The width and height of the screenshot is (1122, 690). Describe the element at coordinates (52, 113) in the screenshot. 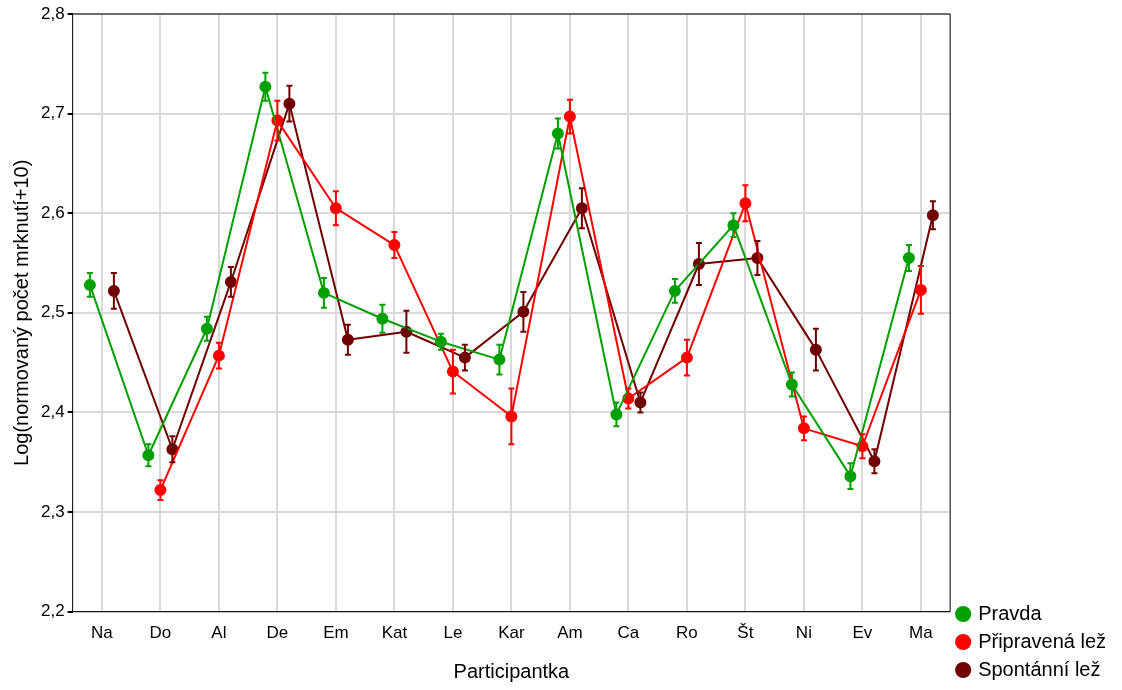

I see `y-tick-label: 2,7` at that location.